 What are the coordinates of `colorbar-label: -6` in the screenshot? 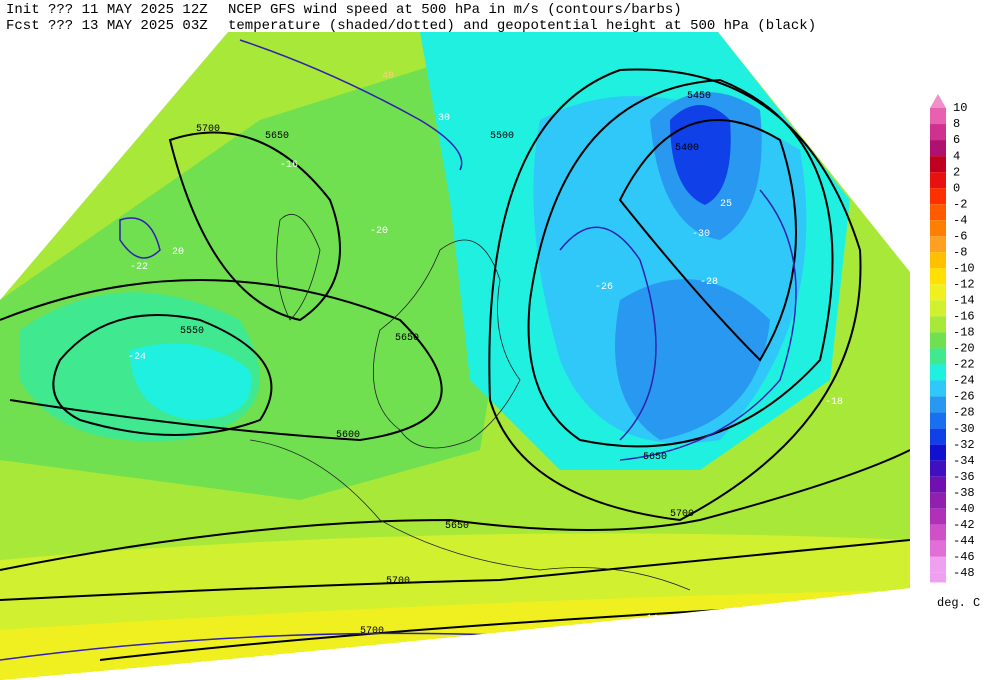 It's located at (960, 236).